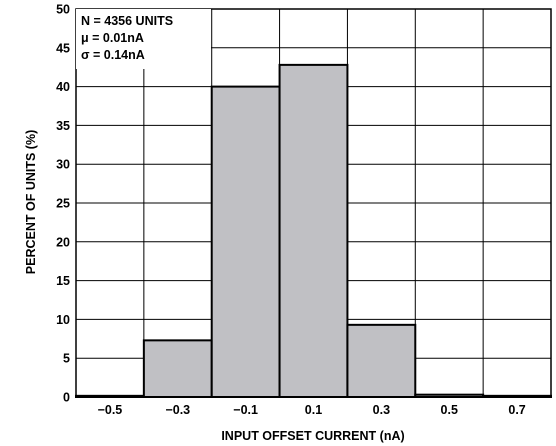 Image resolution: width=556 pixels, height=446 pixels. Describe the element at coordinates (63, 242) in the screenshot. I see `y-tick-label-4: 20` at that location.